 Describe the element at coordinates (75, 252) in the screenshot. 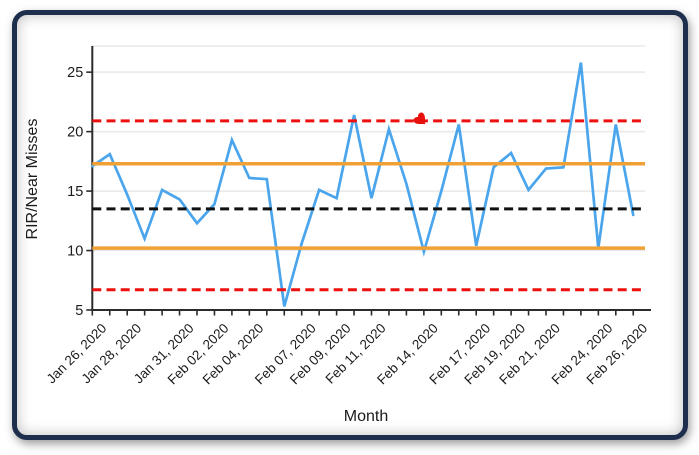

I see `y-tick-label: 10` at that location.